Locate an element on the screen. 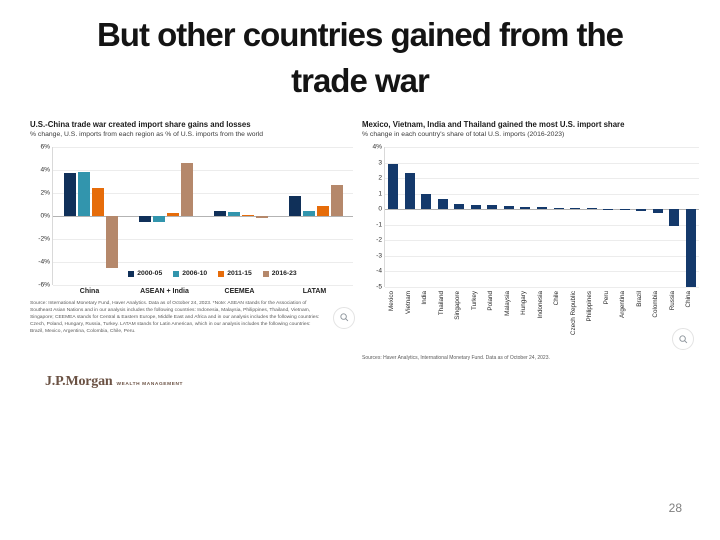 The image size is (720, 540). category-label-slot: Brazil is located at coordinates (640, 319).